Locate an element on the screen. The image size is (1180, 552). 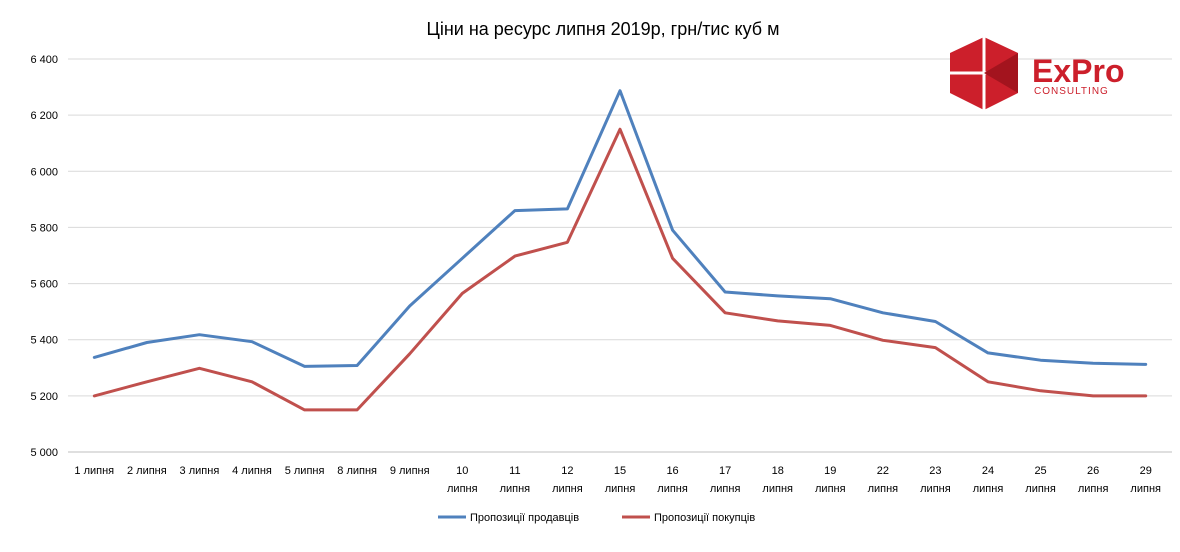
x-tick-label: 22 липня is located at coordinates (883, 480).